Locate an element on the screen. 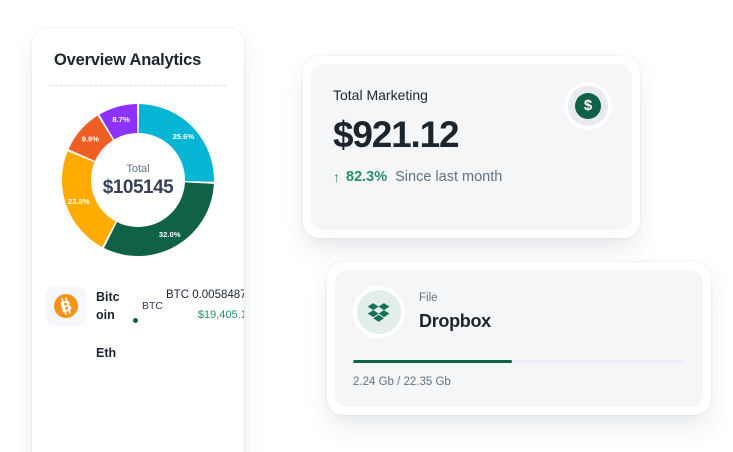 This screenshot has height=452, width=733. bitcoin-icon: B is located at coordinates (66, 306).